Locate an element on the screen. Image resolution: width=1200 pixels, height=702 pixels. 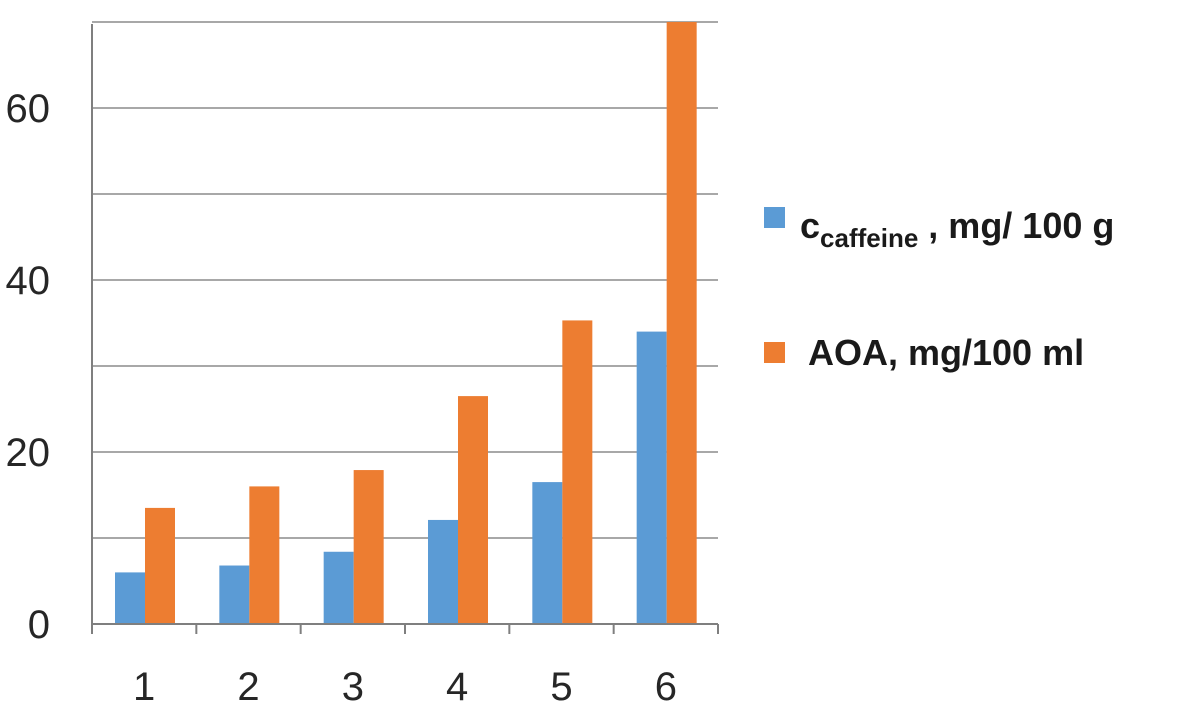
x-ticks is located at coordinates (405, 629).